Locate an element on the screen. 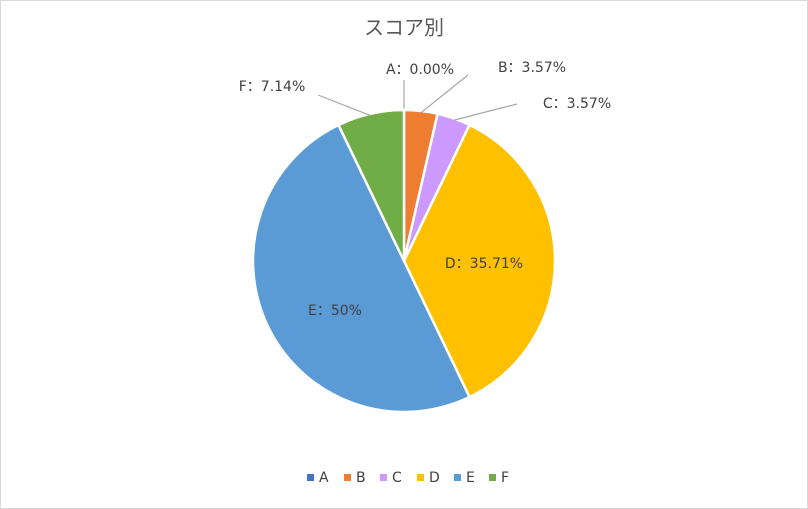  legend-label: A is located at coordinates (324, 478).